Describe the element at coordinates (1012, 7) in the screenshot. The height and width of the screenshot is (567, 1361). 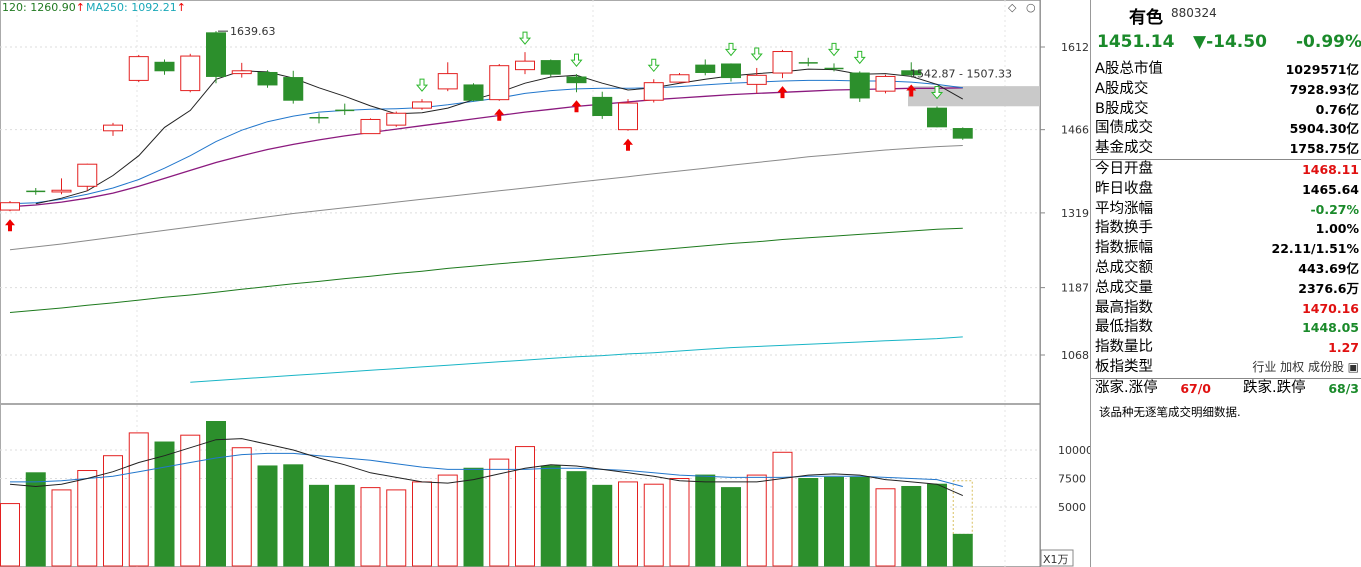
I see `diamond-icon: ◇` at that location.